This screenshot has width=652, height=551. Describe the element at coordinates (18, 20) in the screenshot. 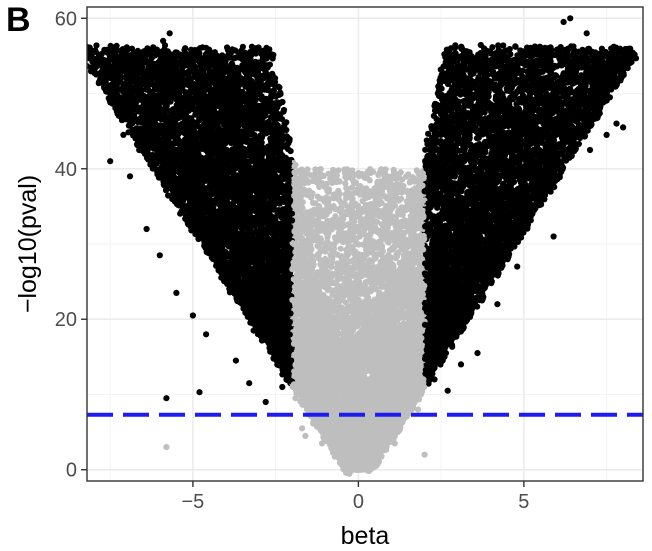

I see `panel-label: B` at that location.